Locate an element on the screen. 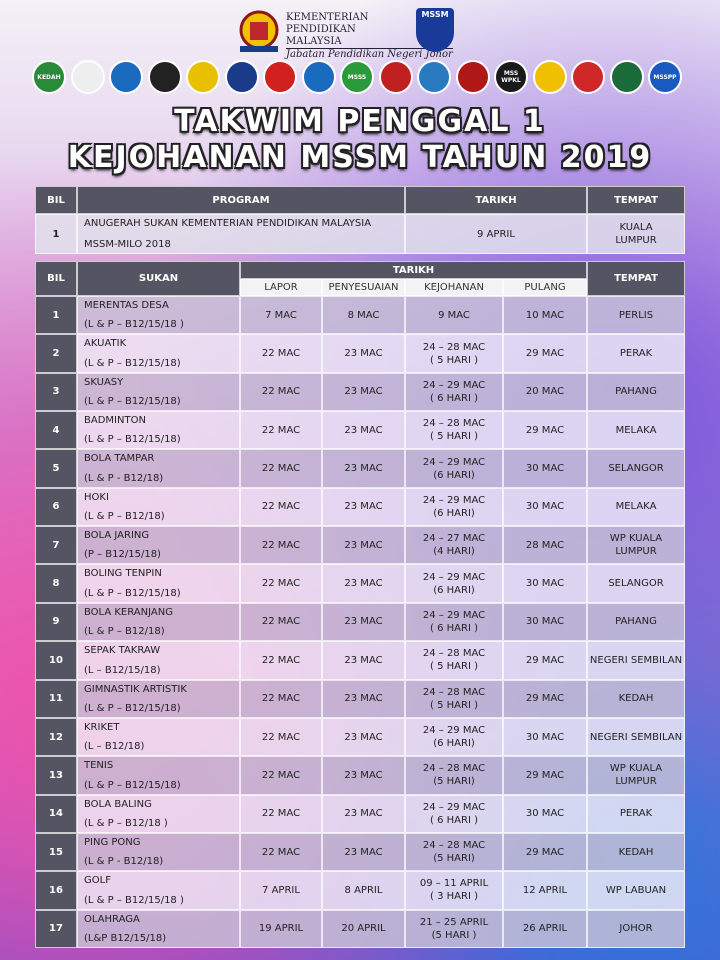 Image resolution: width=720 pixels, height=960 pixels. cell-text: 12 APRIL is located at coordinates (545, 890).